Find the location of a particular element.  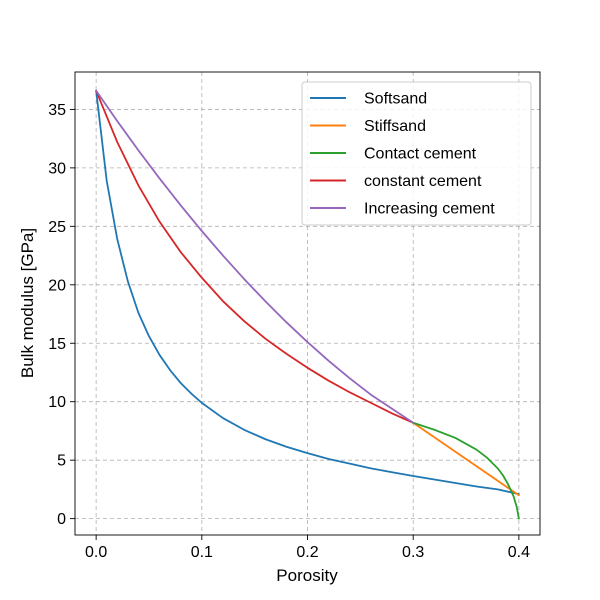

y-tick-label: 5 is located at coordinates (61, 461).